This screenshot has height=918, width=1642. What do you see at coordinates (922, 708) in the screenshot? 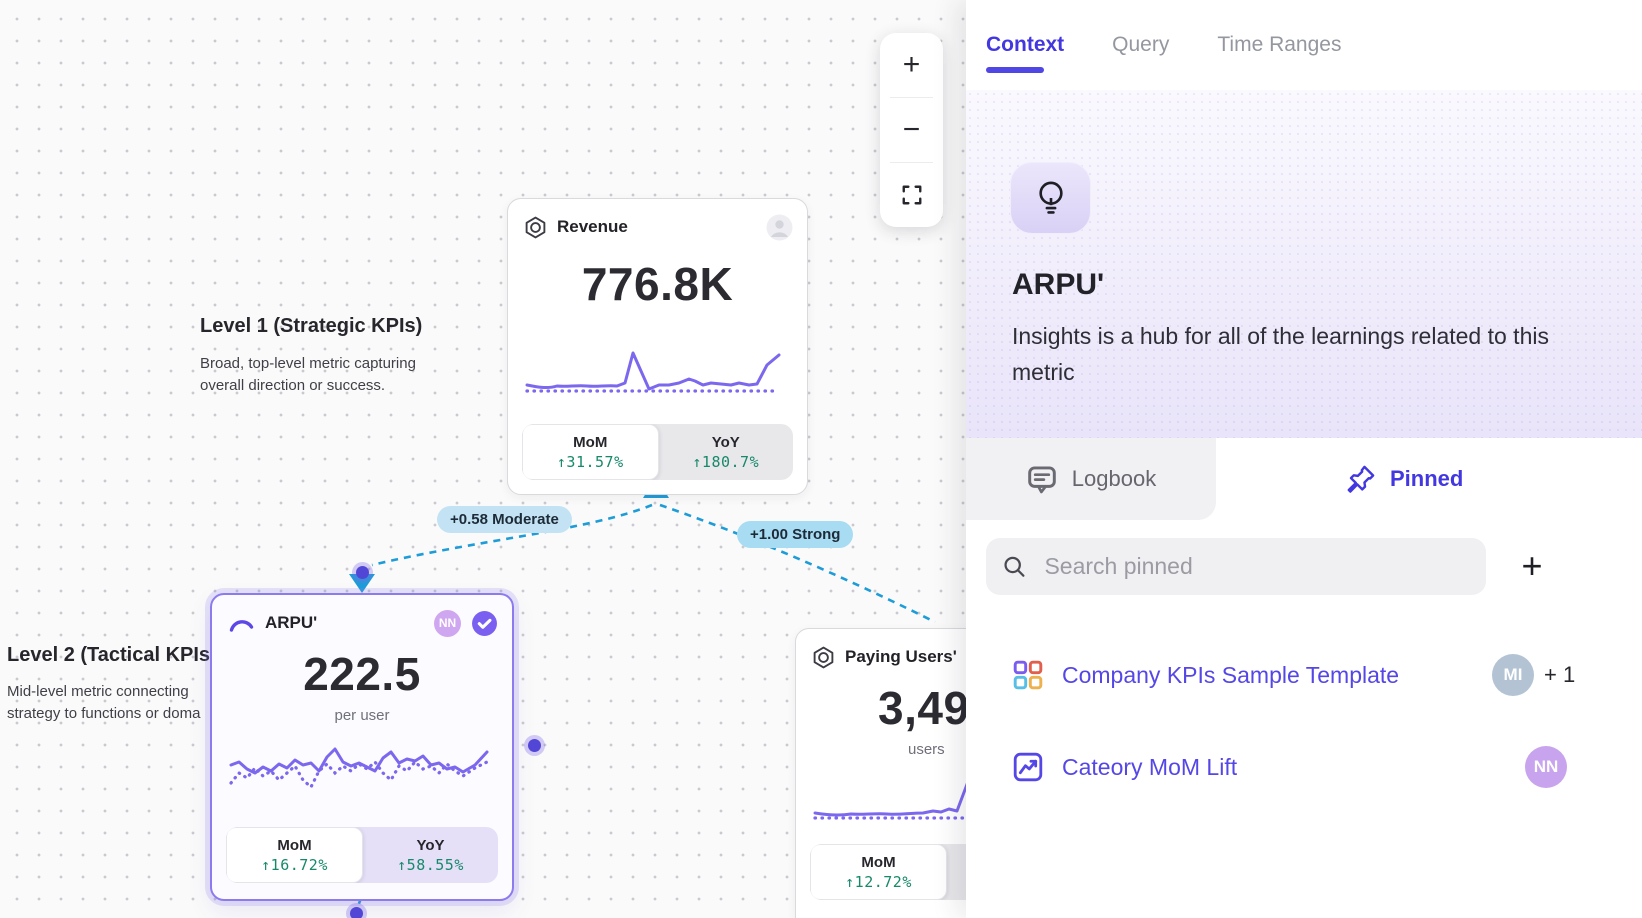
I see `metric-value: 3,49` at bounding box center [922, 708].